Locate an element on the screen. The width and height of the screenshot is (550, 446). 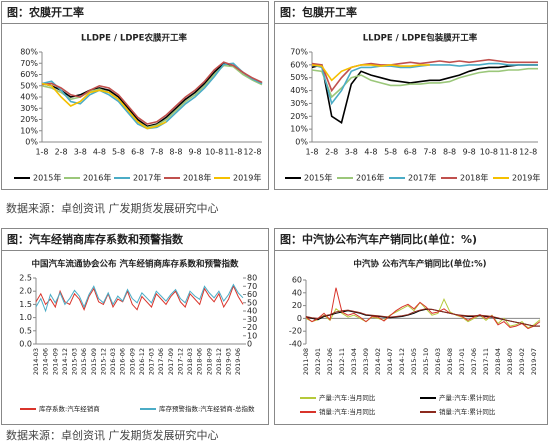
x-tick-label: 2016-08 is located at coordinates (450, 361).